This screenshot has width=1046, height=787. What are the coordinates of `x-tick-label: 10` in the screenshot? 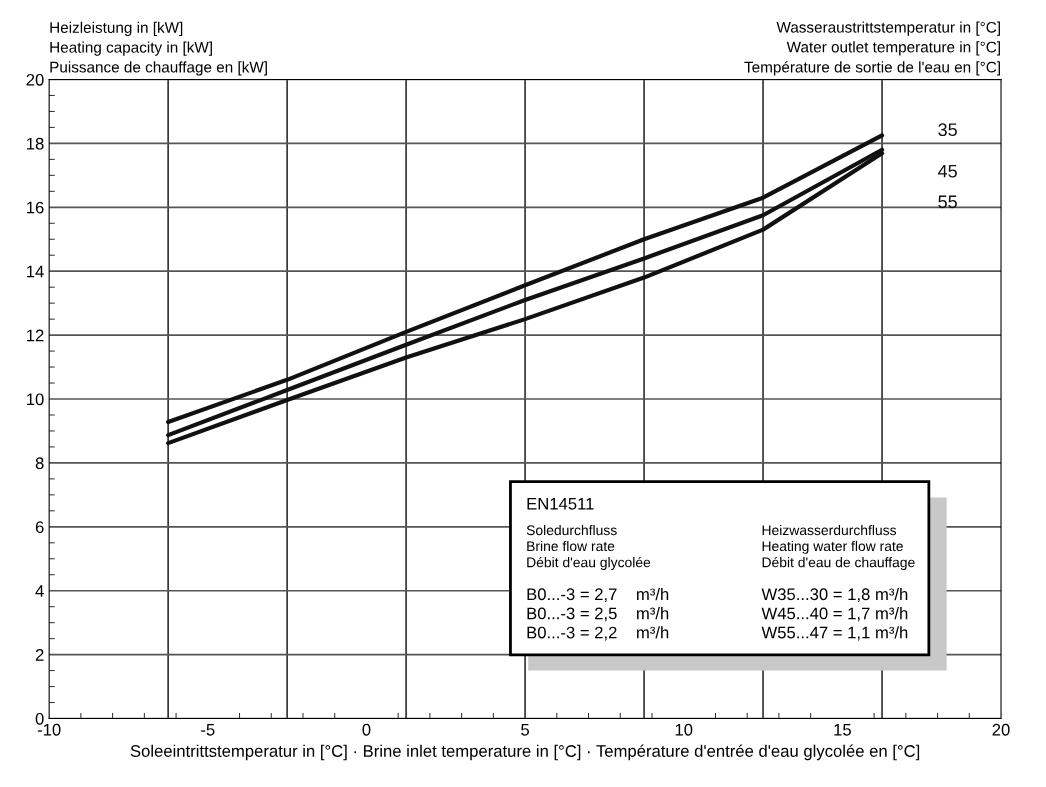 It's located at (684, 729).